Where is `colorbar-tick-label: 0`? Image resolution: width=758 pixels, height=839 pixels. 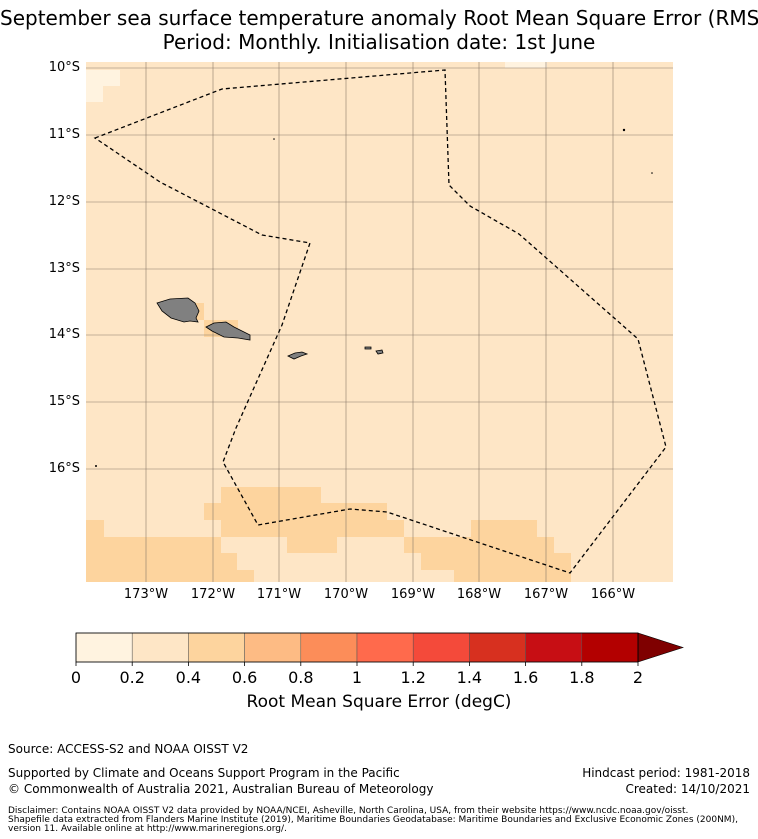
colorbar-tick-label: 0 is located at coordinates (76, 677).